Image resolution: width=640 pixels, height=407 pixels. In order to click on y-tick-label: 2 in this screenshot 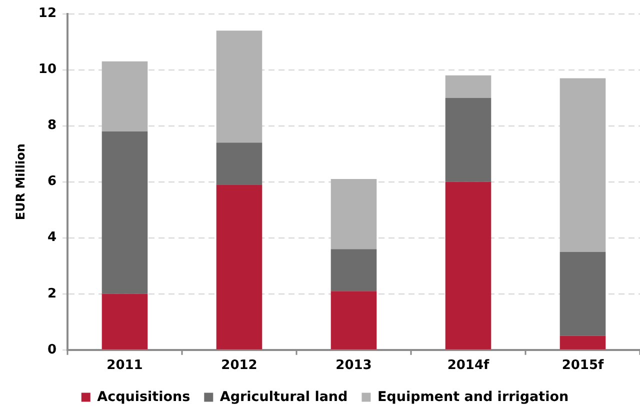, I will do `click(51, 294)`.